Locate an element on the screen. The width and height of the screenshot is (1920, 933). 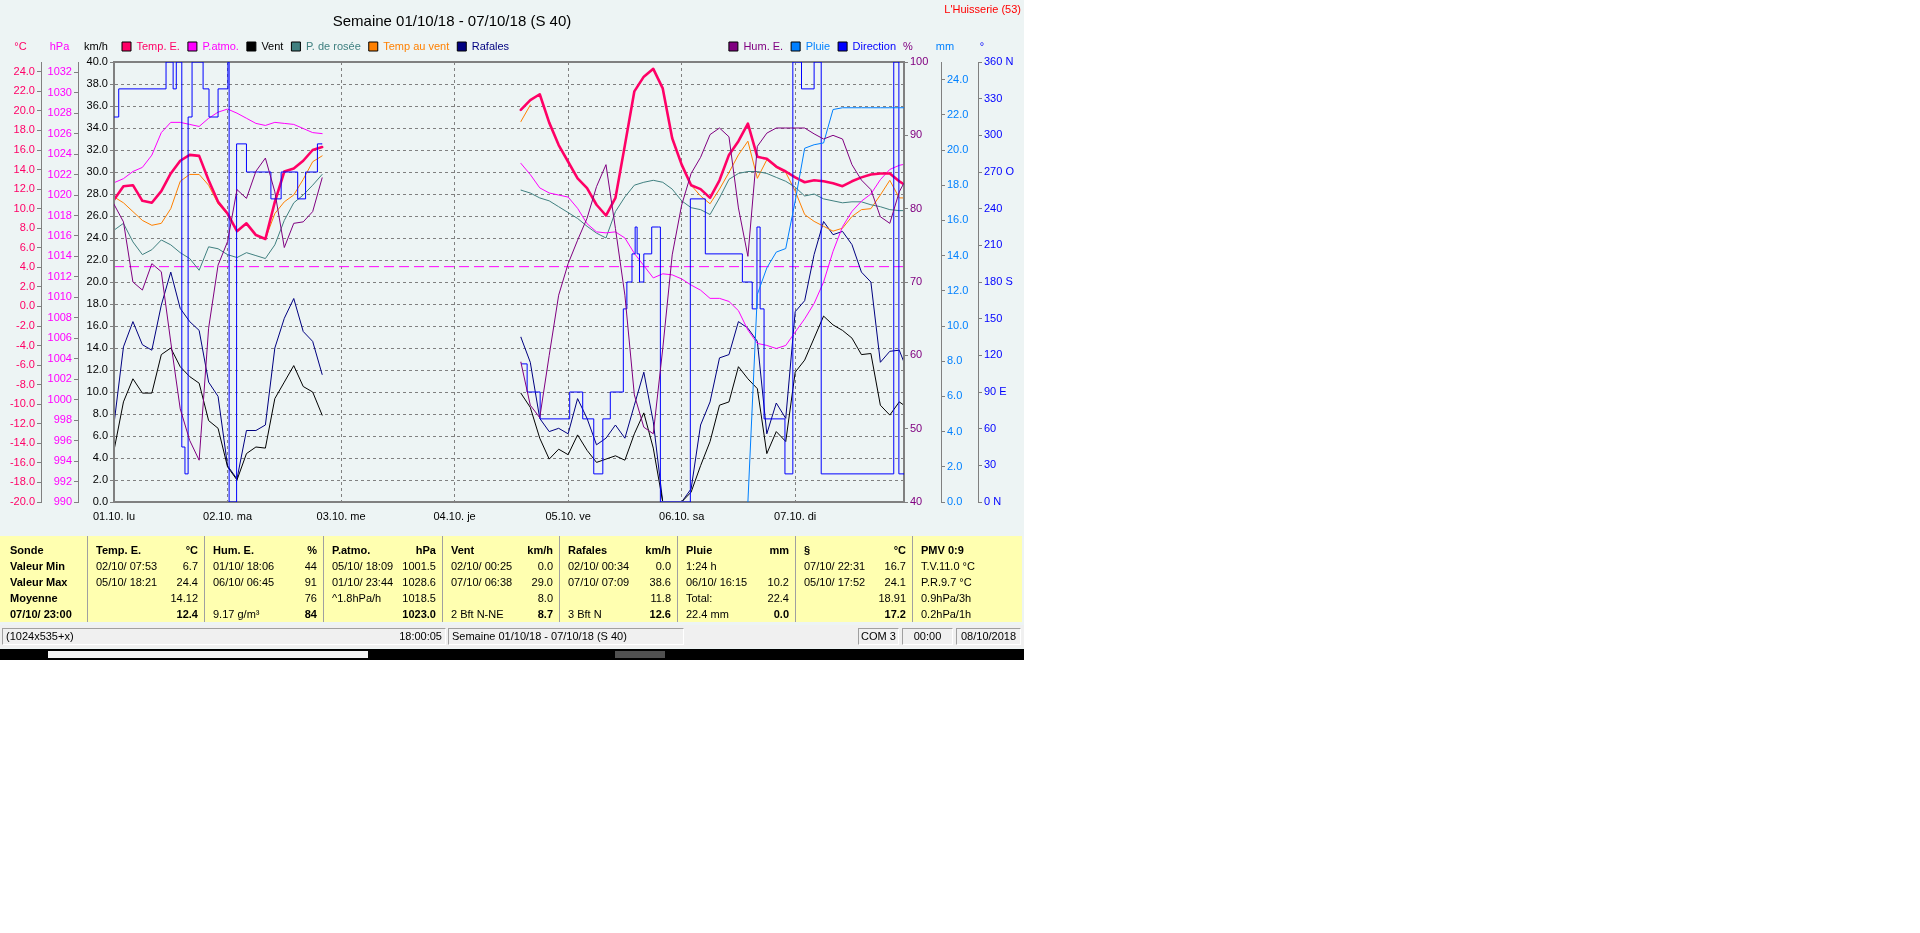
y3-tick-label: 0 N is located at coordinates (993, 501).